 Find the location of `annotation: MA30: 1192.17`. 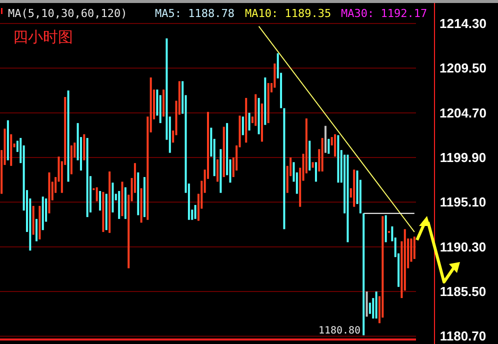

annotation: MA30: 1192.17 is located at coordinates (384, 13).